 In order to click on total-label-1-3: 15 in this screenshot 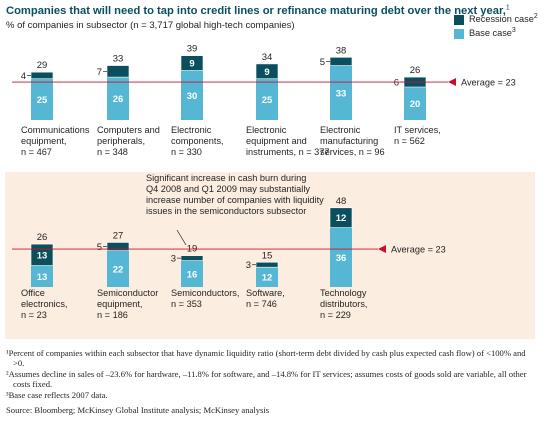, I will do `click(267, 255)`.